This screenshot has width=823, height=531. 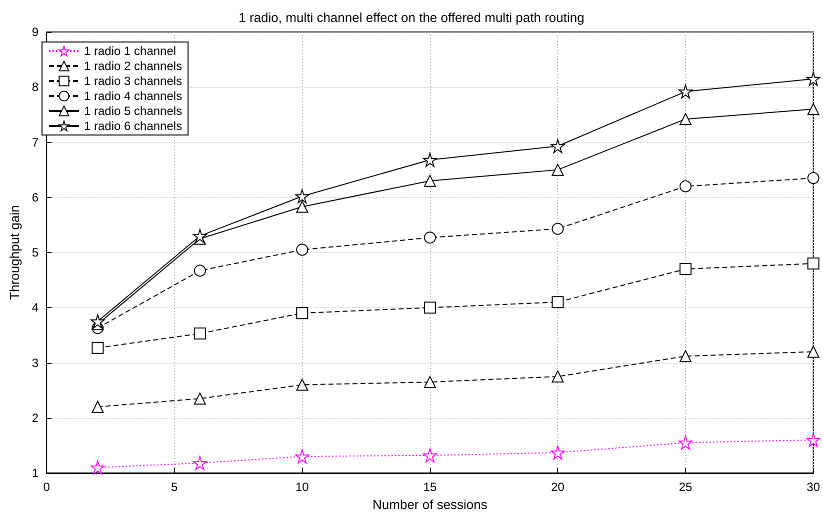 What do you see at coordinates (35, 253) in the screenshot?
I see `y-tick-label: 5` at bounding box center [35, 253].